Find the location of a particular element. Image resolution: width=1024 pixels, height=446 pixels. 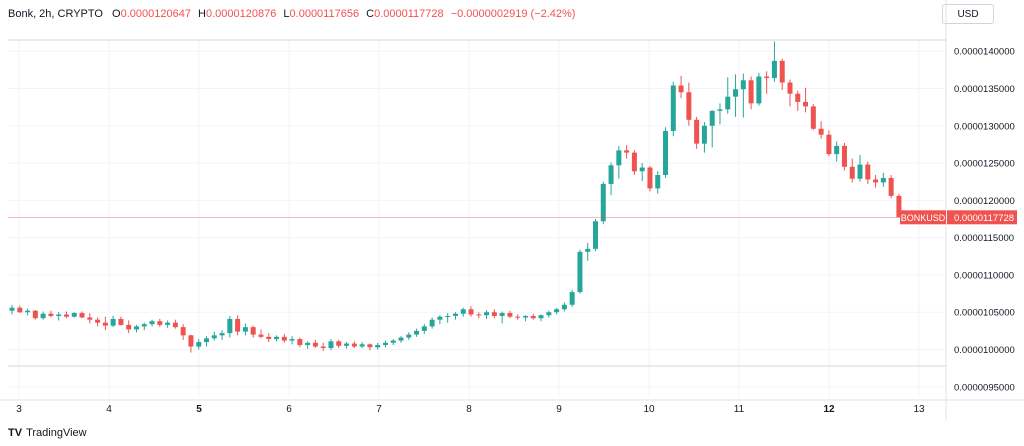

y-tick-label: 0.0000095000 is located at coordinates (984, 387).